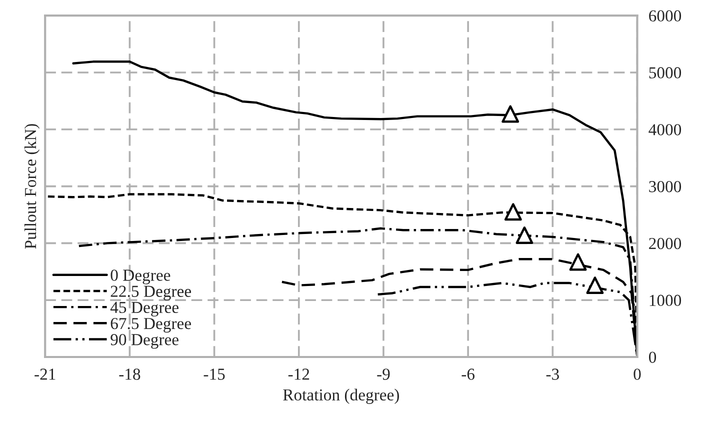 The height and width of the screenshot is (421, 716). Describe the element at coordinates (665, 186) in the screenshot. I see `y-tick-label: 3000` at that location.